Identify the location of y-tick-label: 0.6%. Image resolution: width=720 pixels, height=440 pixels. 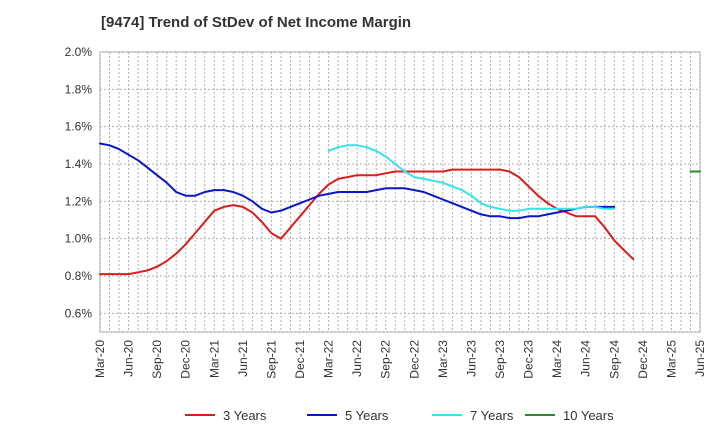
(79, 313).